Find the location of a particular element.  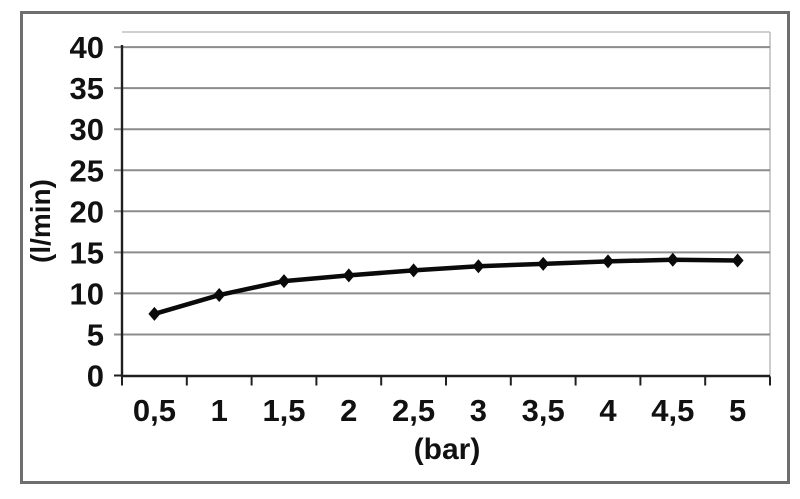

y-tick-label: 5 is located at coordinates (95, 334).